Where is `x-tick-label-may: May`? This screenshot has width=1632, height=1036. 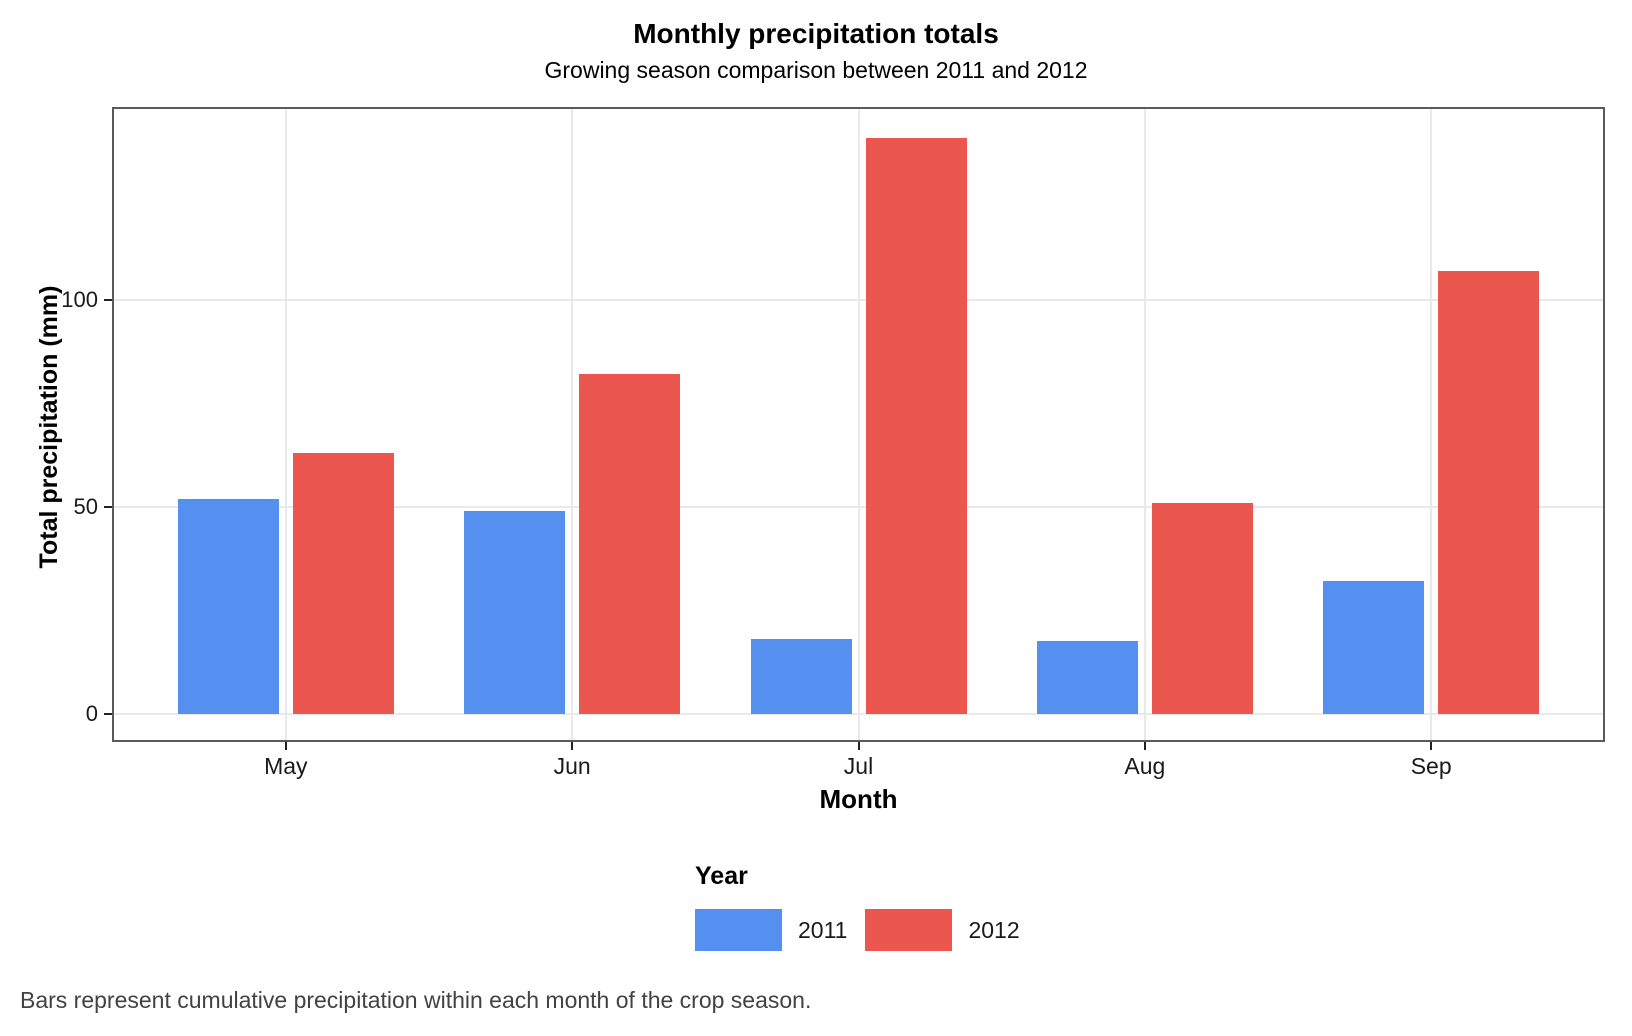 x-tick-label-may: May is located at coordinates (286, 766).